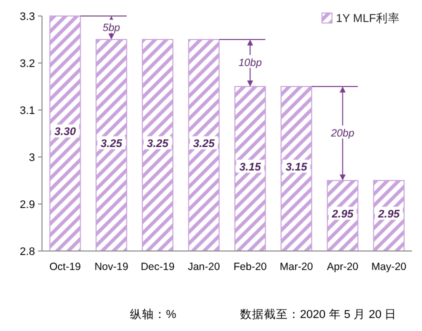 This screenshot has width=422, height=331. What do you see at coordinates (111, 28) in the screenshot?
I see `annotation: 5bp` at bounding box center [111, 28].